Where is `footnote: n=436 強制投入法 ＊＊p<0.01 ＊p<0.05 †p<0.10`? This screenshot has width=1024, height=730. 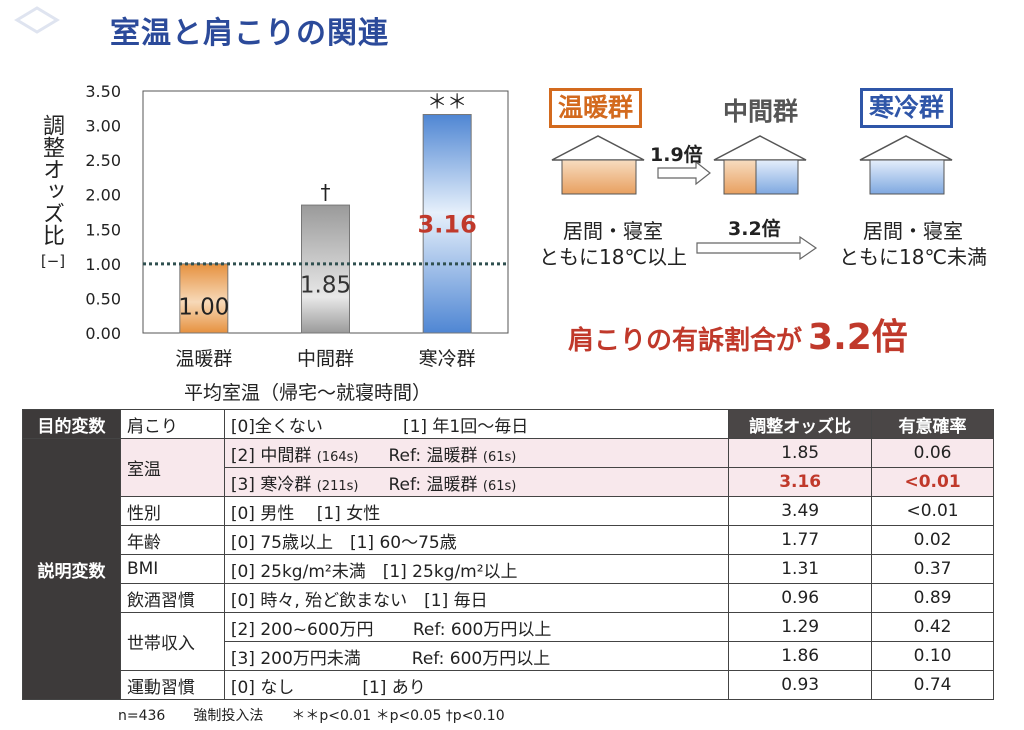 footnote: n=436 強制投入法 ＊＊p<0.01 ＊p<0.05 †p<0.10 is located at coordinates (325, 715).